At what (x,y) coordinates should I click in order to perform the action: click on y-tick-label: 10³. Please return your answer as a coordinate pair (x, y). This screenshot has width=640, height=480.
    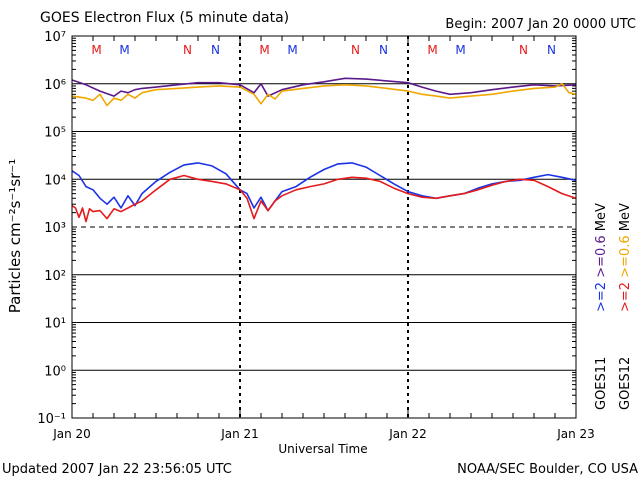
    Looking at the image, I should click on (55, 228).